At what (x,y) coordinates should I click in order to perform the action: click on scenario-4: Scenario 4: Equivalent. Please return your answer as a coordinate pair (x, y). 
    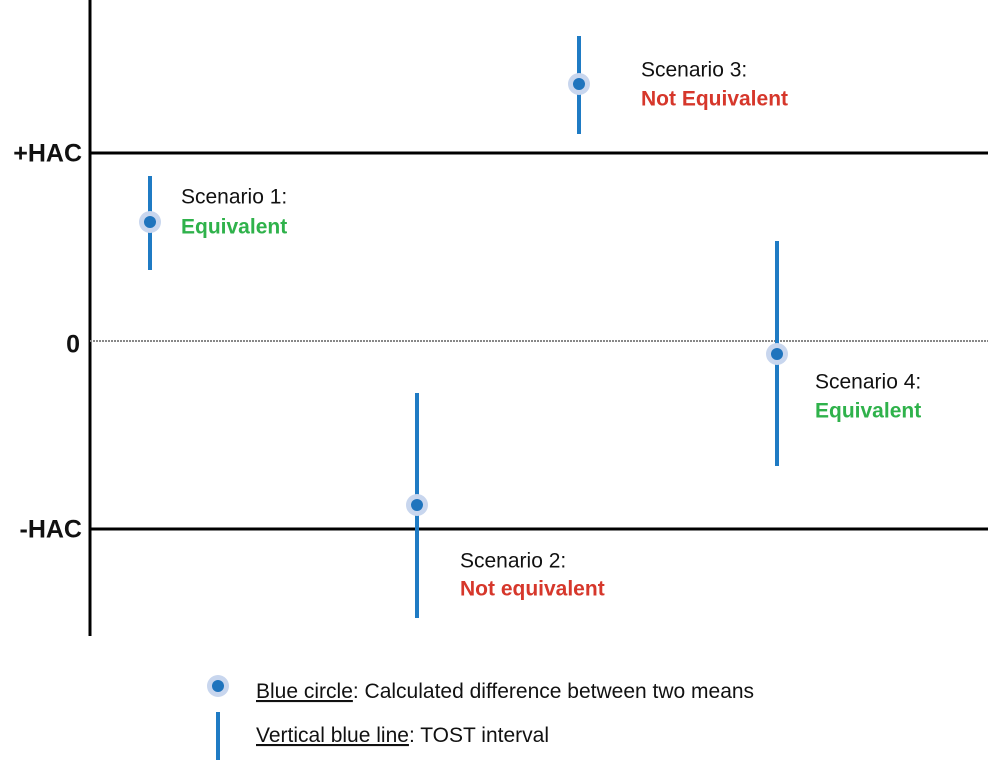
    Looking at the image, I should click on (843, 353).